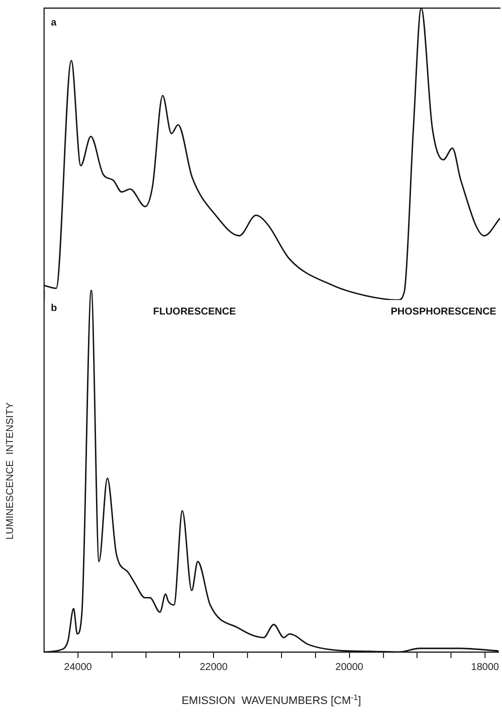 The image size is (502, 712). Describe the element at coordinates (349, 667) in the screenshot. I see `x-tick-label: 20000` at that location.